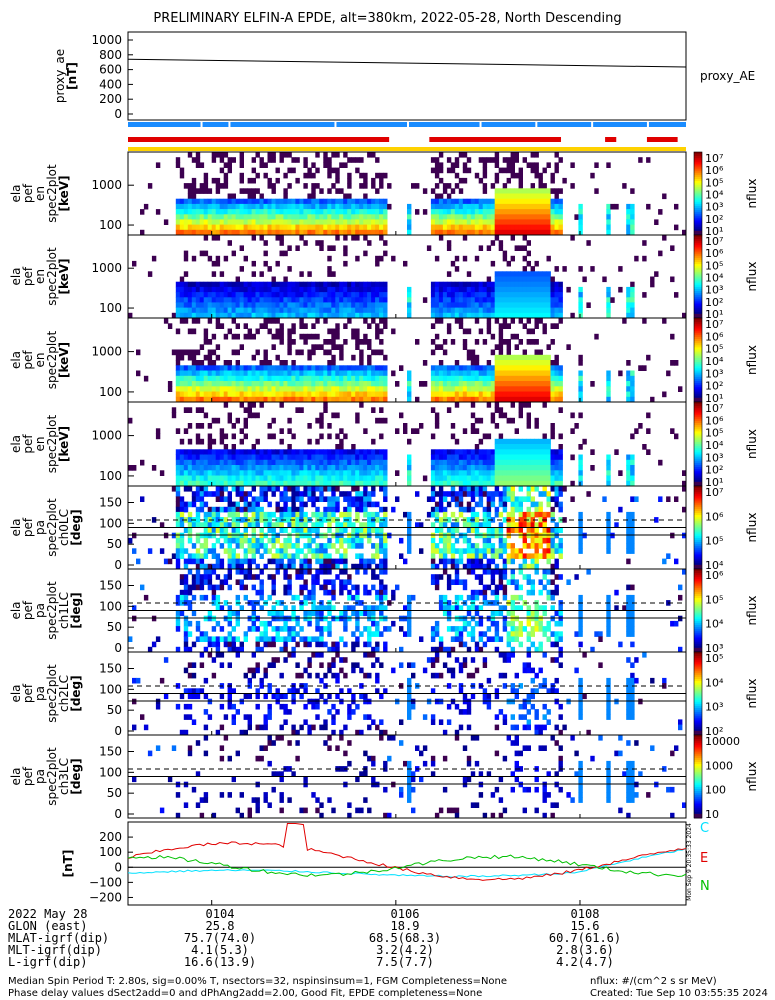  I want to click on panel-energy4-cb-tick: 10³, so click(714, 457).